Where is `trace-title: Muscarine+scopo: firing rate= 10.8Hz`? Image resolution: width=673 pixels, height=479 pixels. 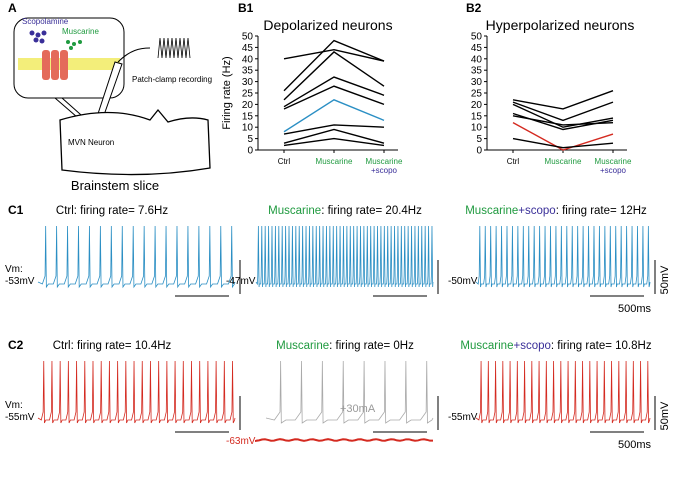 trace-title: Muscarine+scopo: firing rate= 10.8Hz is located at coordinates (555, 346).